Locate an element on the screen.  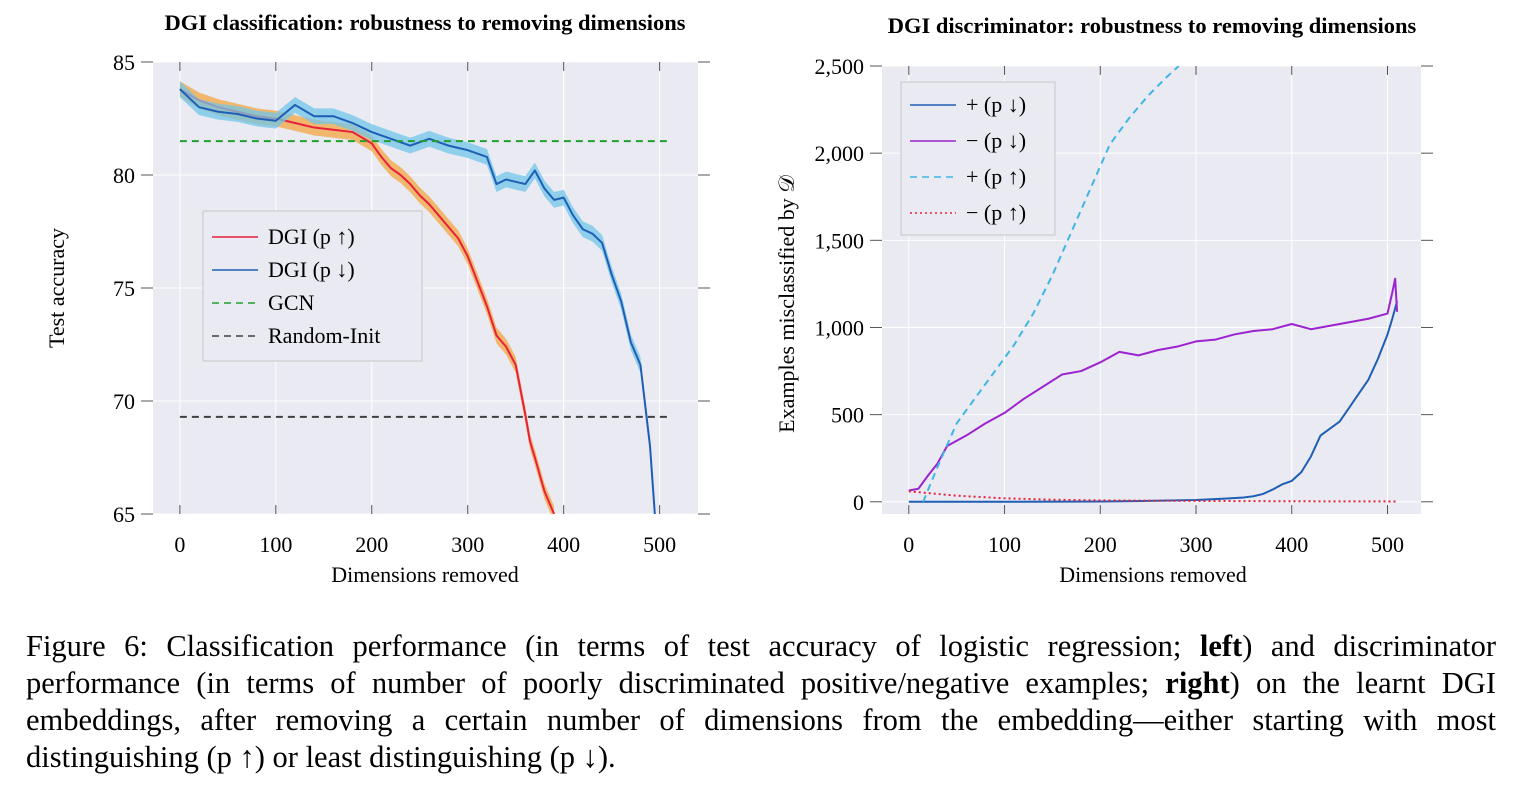
right-legend-label-0: + (p ↓) is located at coordinates (996, 104).